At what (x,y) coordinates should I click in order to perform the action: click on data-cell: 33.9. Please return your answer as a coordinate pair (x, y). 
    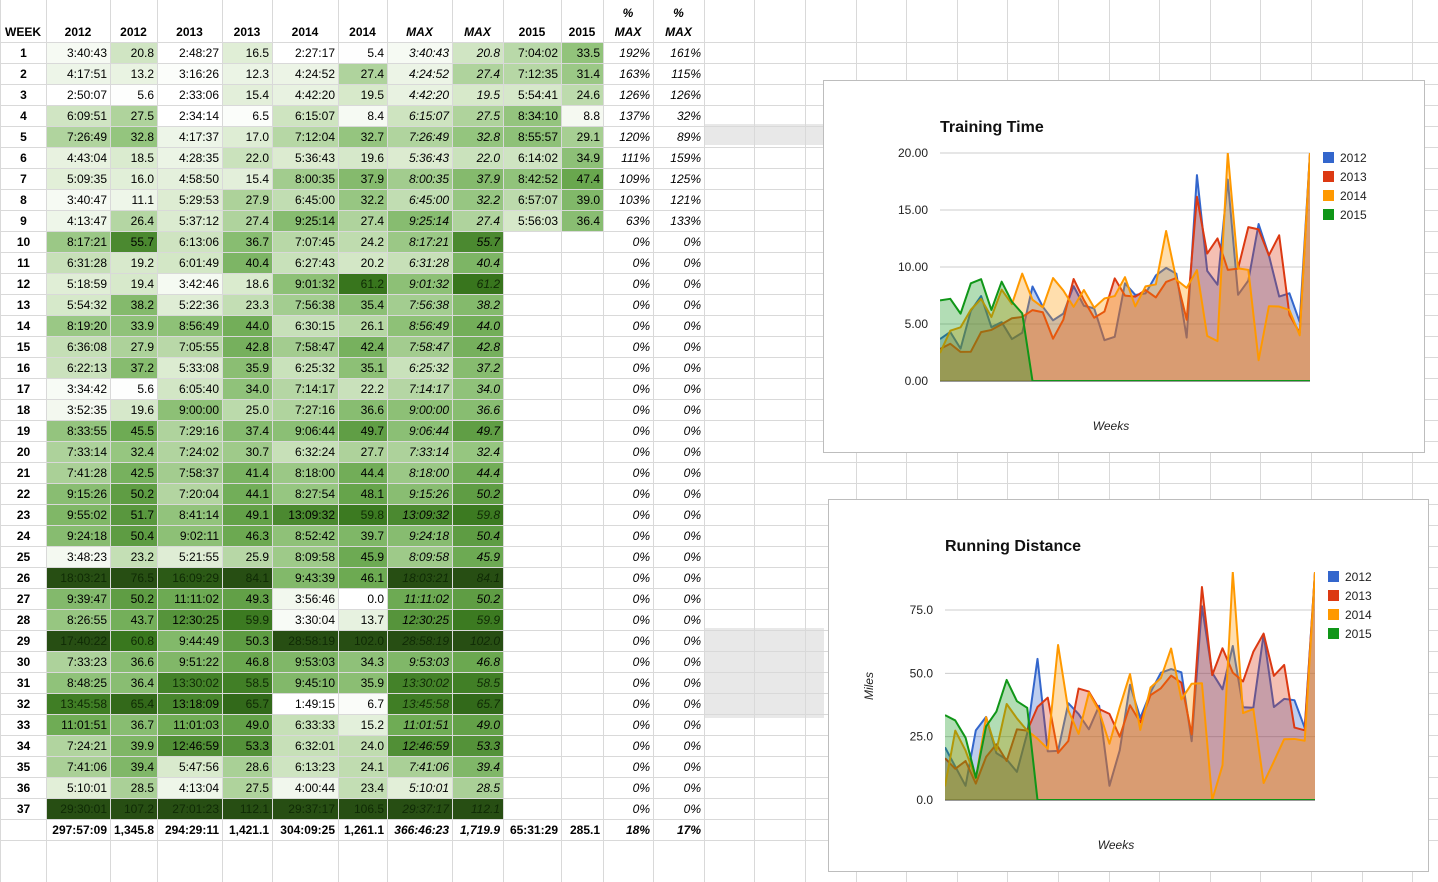
    Looking at the image, I should click on (134, 326).